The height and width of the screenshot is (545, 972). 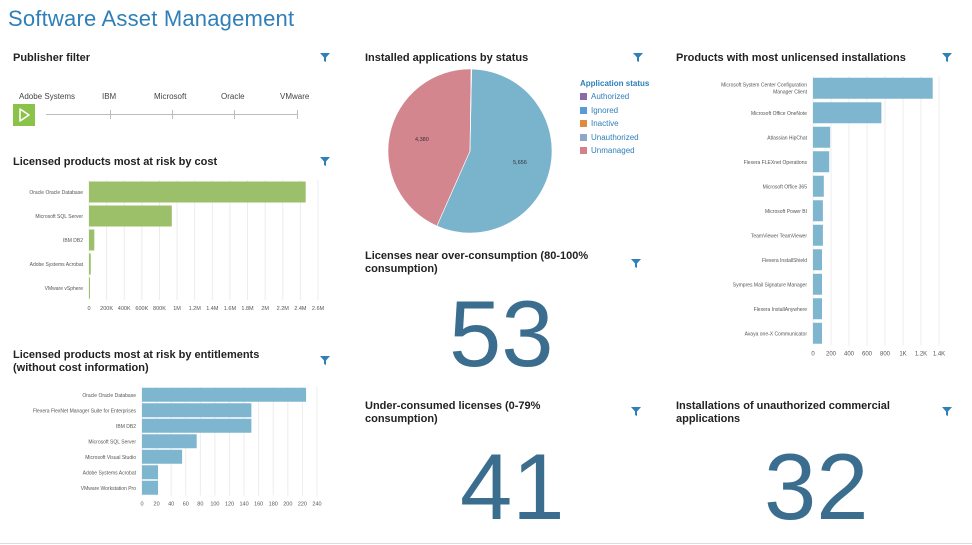 What do you see at coordinates (520, 163) in the screenshot?
I see `slice-label: 5,656` at bounding box center [520, 163].